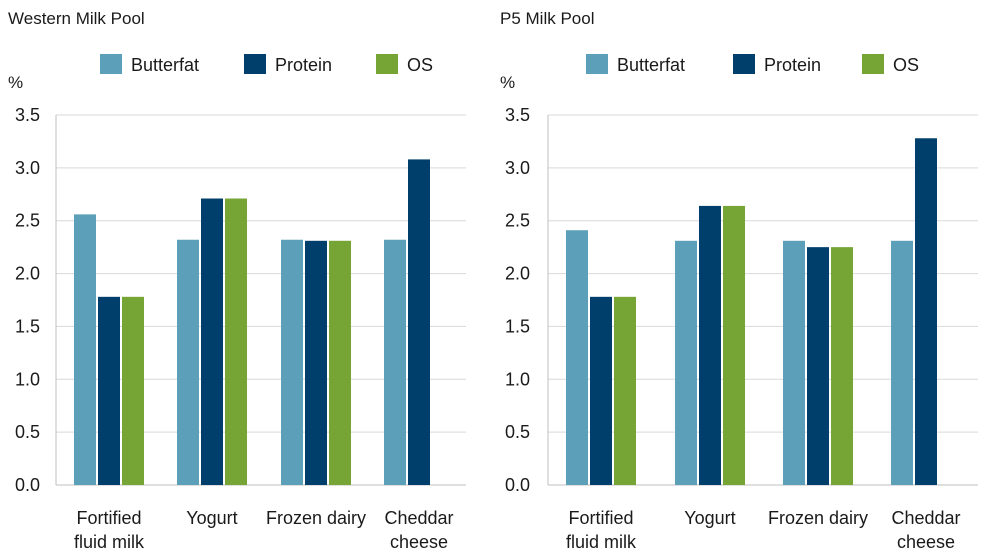 The width and height of the screenshot is (992, 558). Describe the element at coordinates (76, 18) in the screenshot. I see `chart-title: Western Milk Pool` at that location.